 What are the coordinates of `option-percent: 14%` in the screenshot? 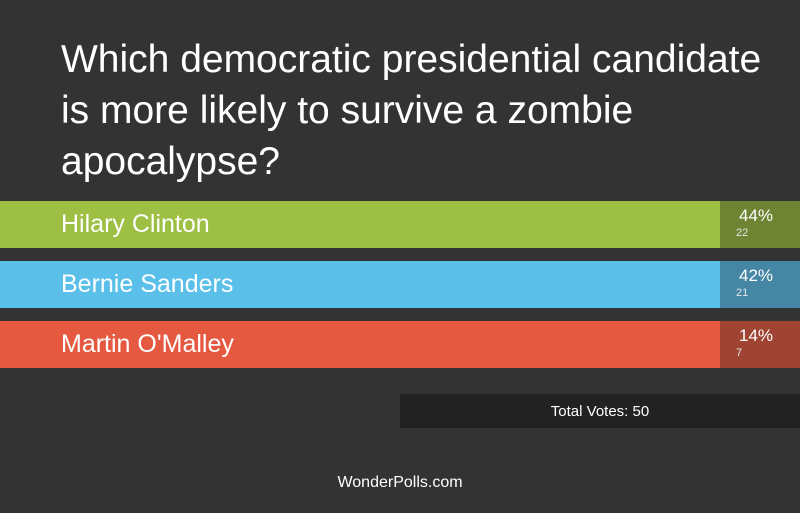 It's located at (756, 335).